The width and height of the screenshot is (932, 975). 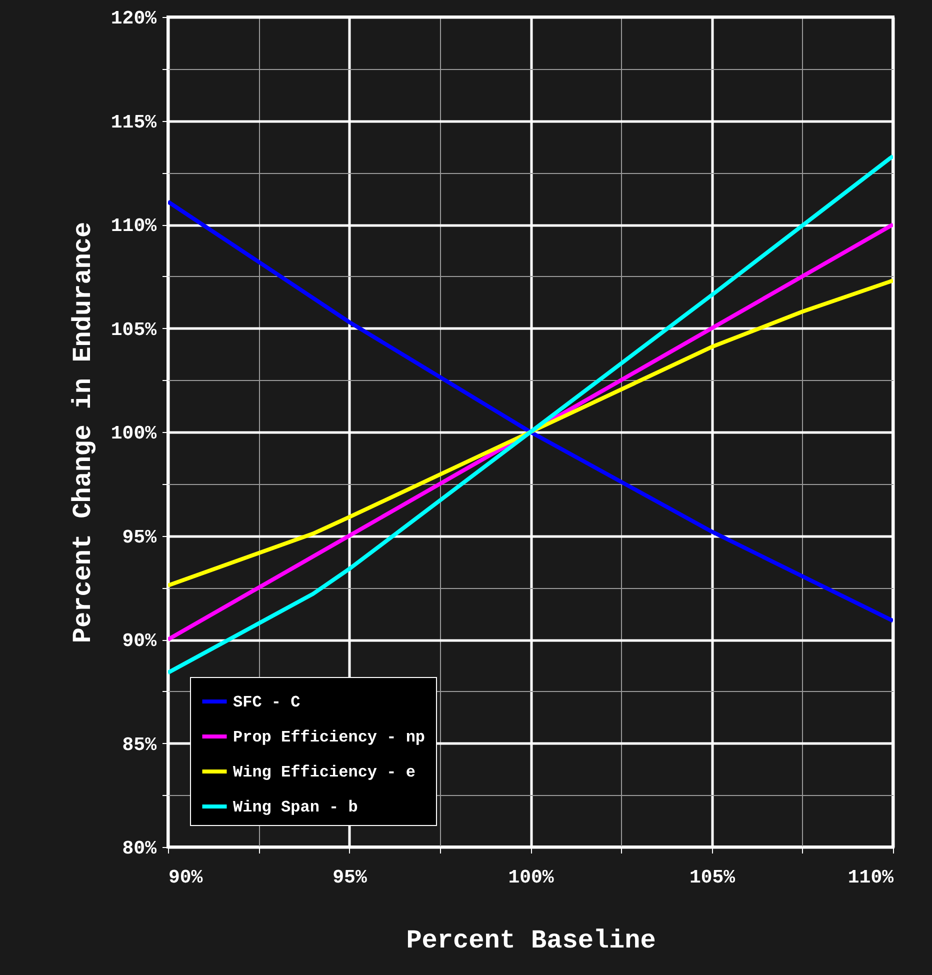 I want to click on y-tick-label: 90%, so click(x=140, y=641).